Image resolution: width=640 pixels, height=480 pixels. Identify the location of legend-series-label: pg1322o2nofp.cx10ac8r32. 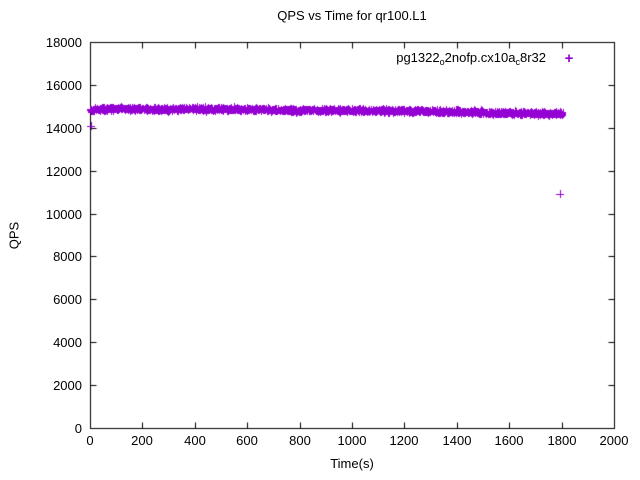
(471, 58).